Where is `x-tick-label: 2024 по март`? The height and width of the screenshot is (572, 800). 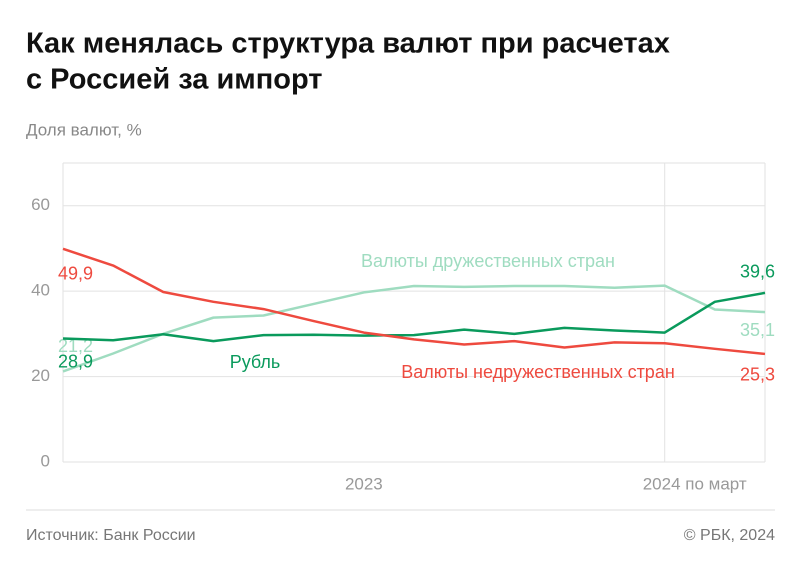 x-tick-label: 2024 по март is located at coordinates (695, 483).